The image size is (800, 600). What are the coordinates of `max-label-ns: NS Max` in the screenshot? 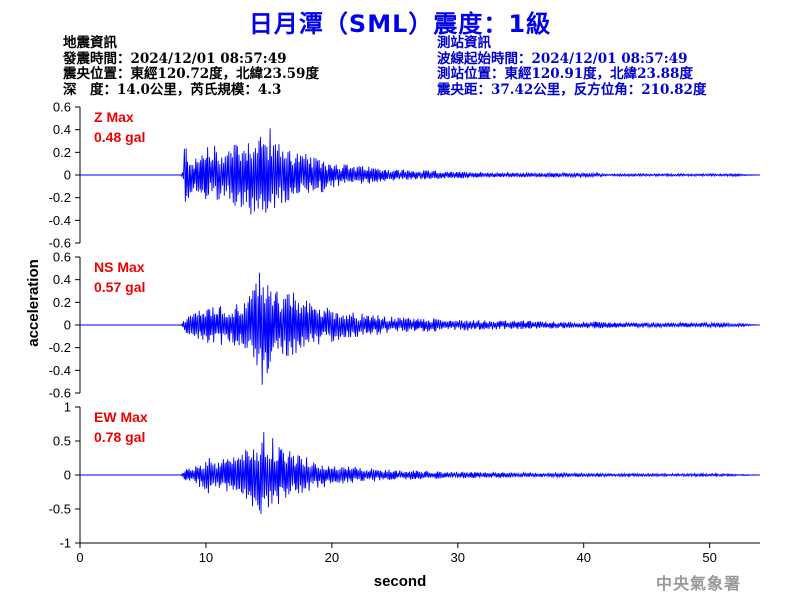 It's located at (119, 267).